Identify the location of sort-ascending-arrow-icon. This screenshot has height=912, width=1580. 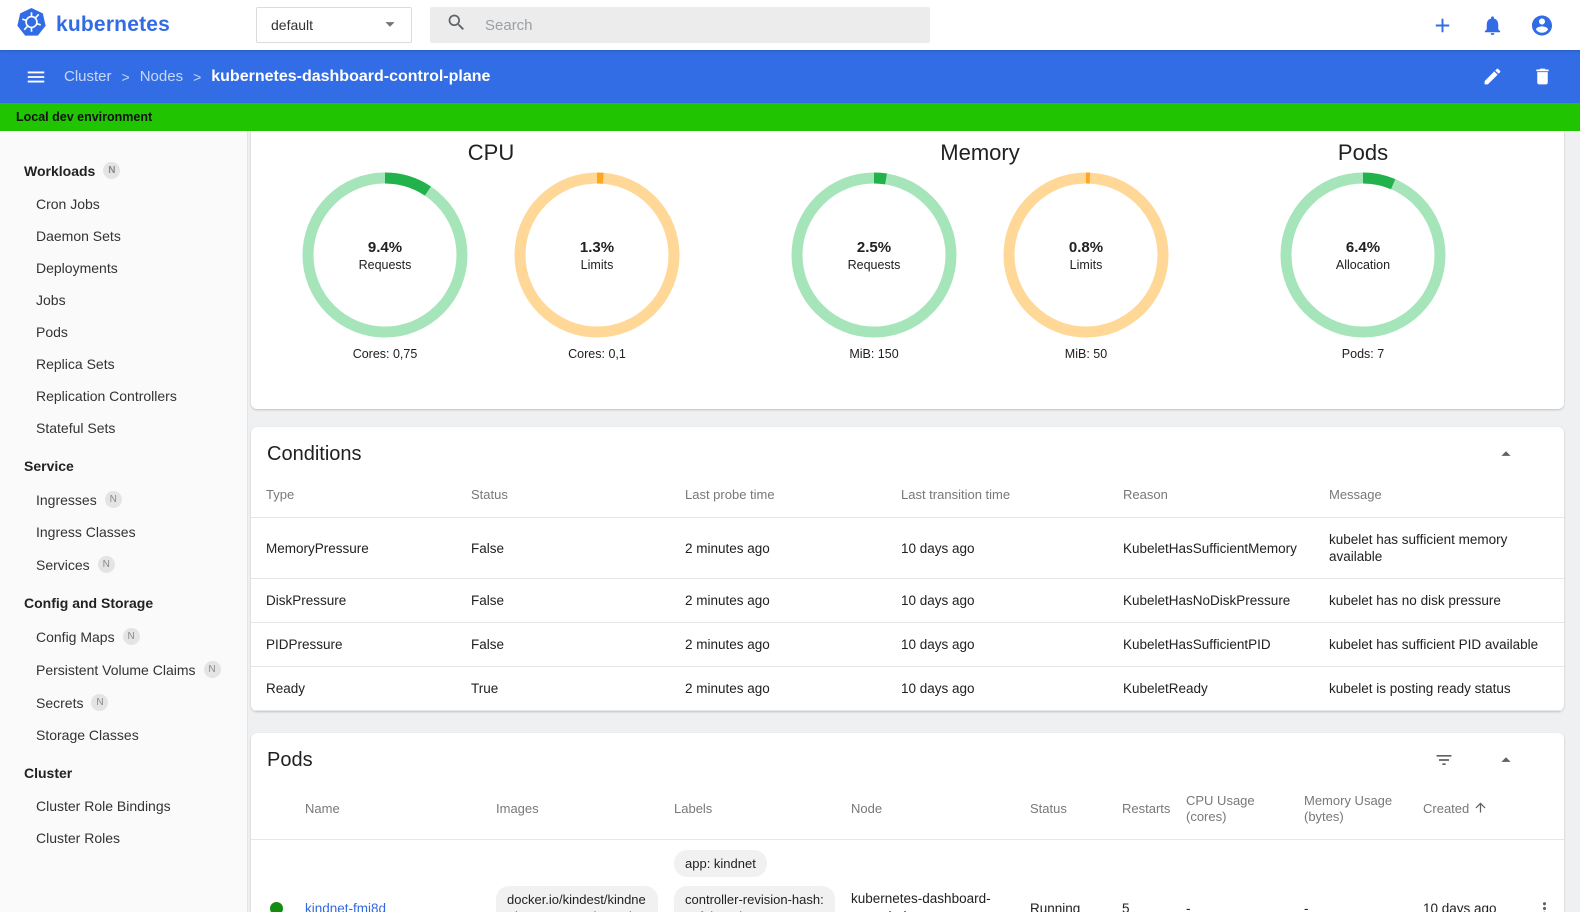
(1480, 809).